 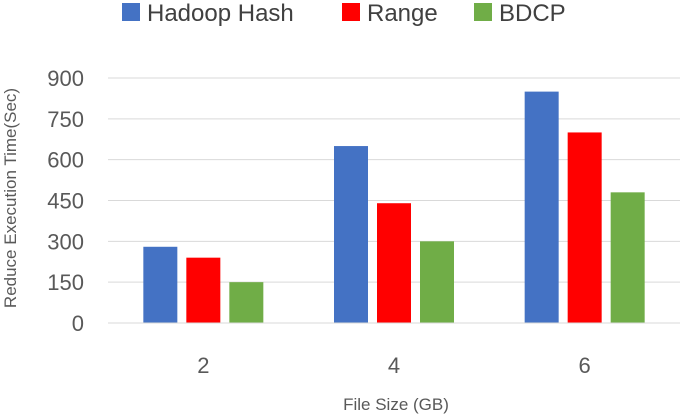 What do you see at coordinates (65, 78) in the screenshot?
I see `y-tick-label: 900` at bounding box center [65, 78].